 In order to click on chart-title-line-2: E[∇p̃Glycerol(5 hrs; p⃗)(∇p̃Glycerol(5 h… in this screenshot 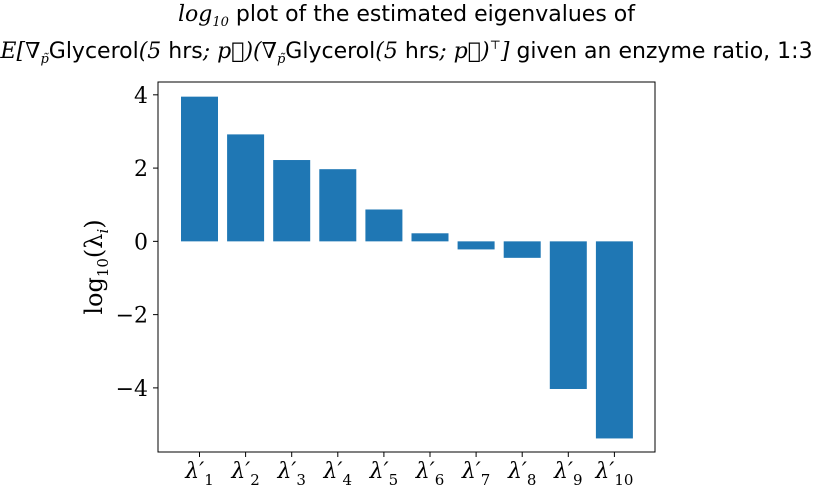, I will do `click(406, 52)`.